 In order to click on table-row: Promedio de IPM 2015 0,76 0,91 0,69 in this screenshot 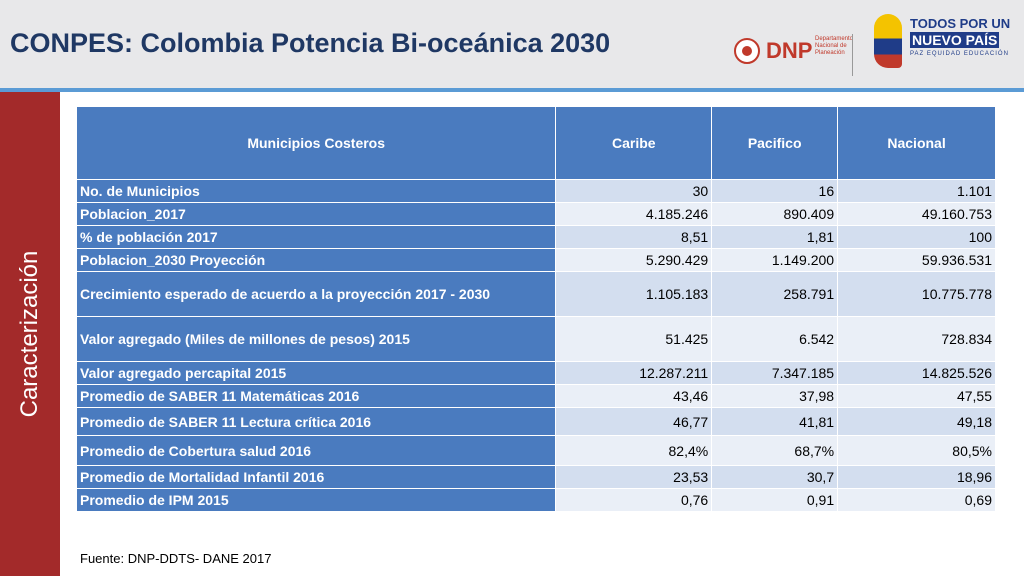, I will do `click(535, 500)`.